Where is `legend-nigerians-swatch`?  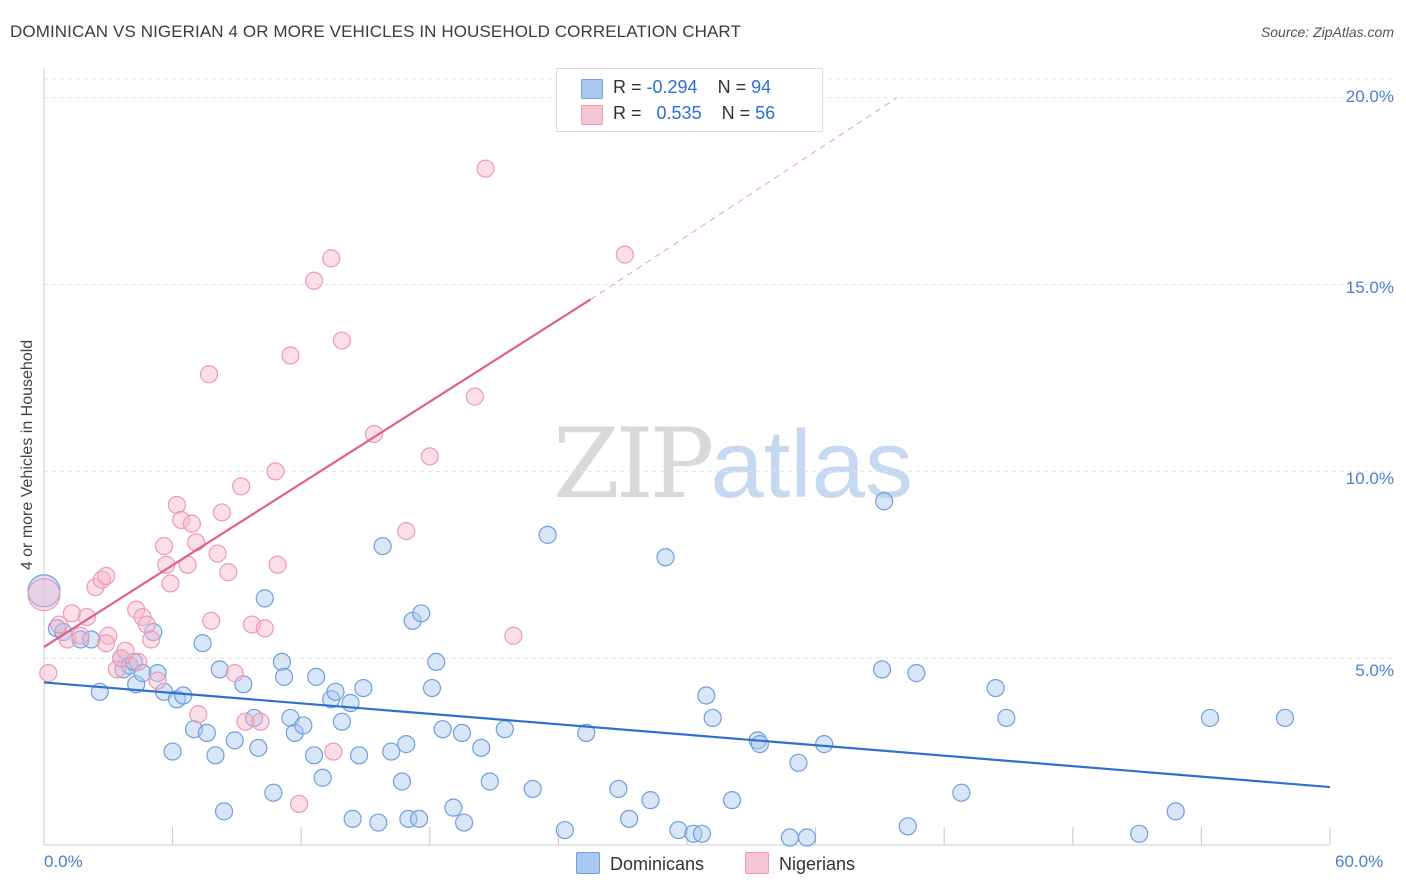
legend-nigerians-swatch is located at coordinates (757, 863).